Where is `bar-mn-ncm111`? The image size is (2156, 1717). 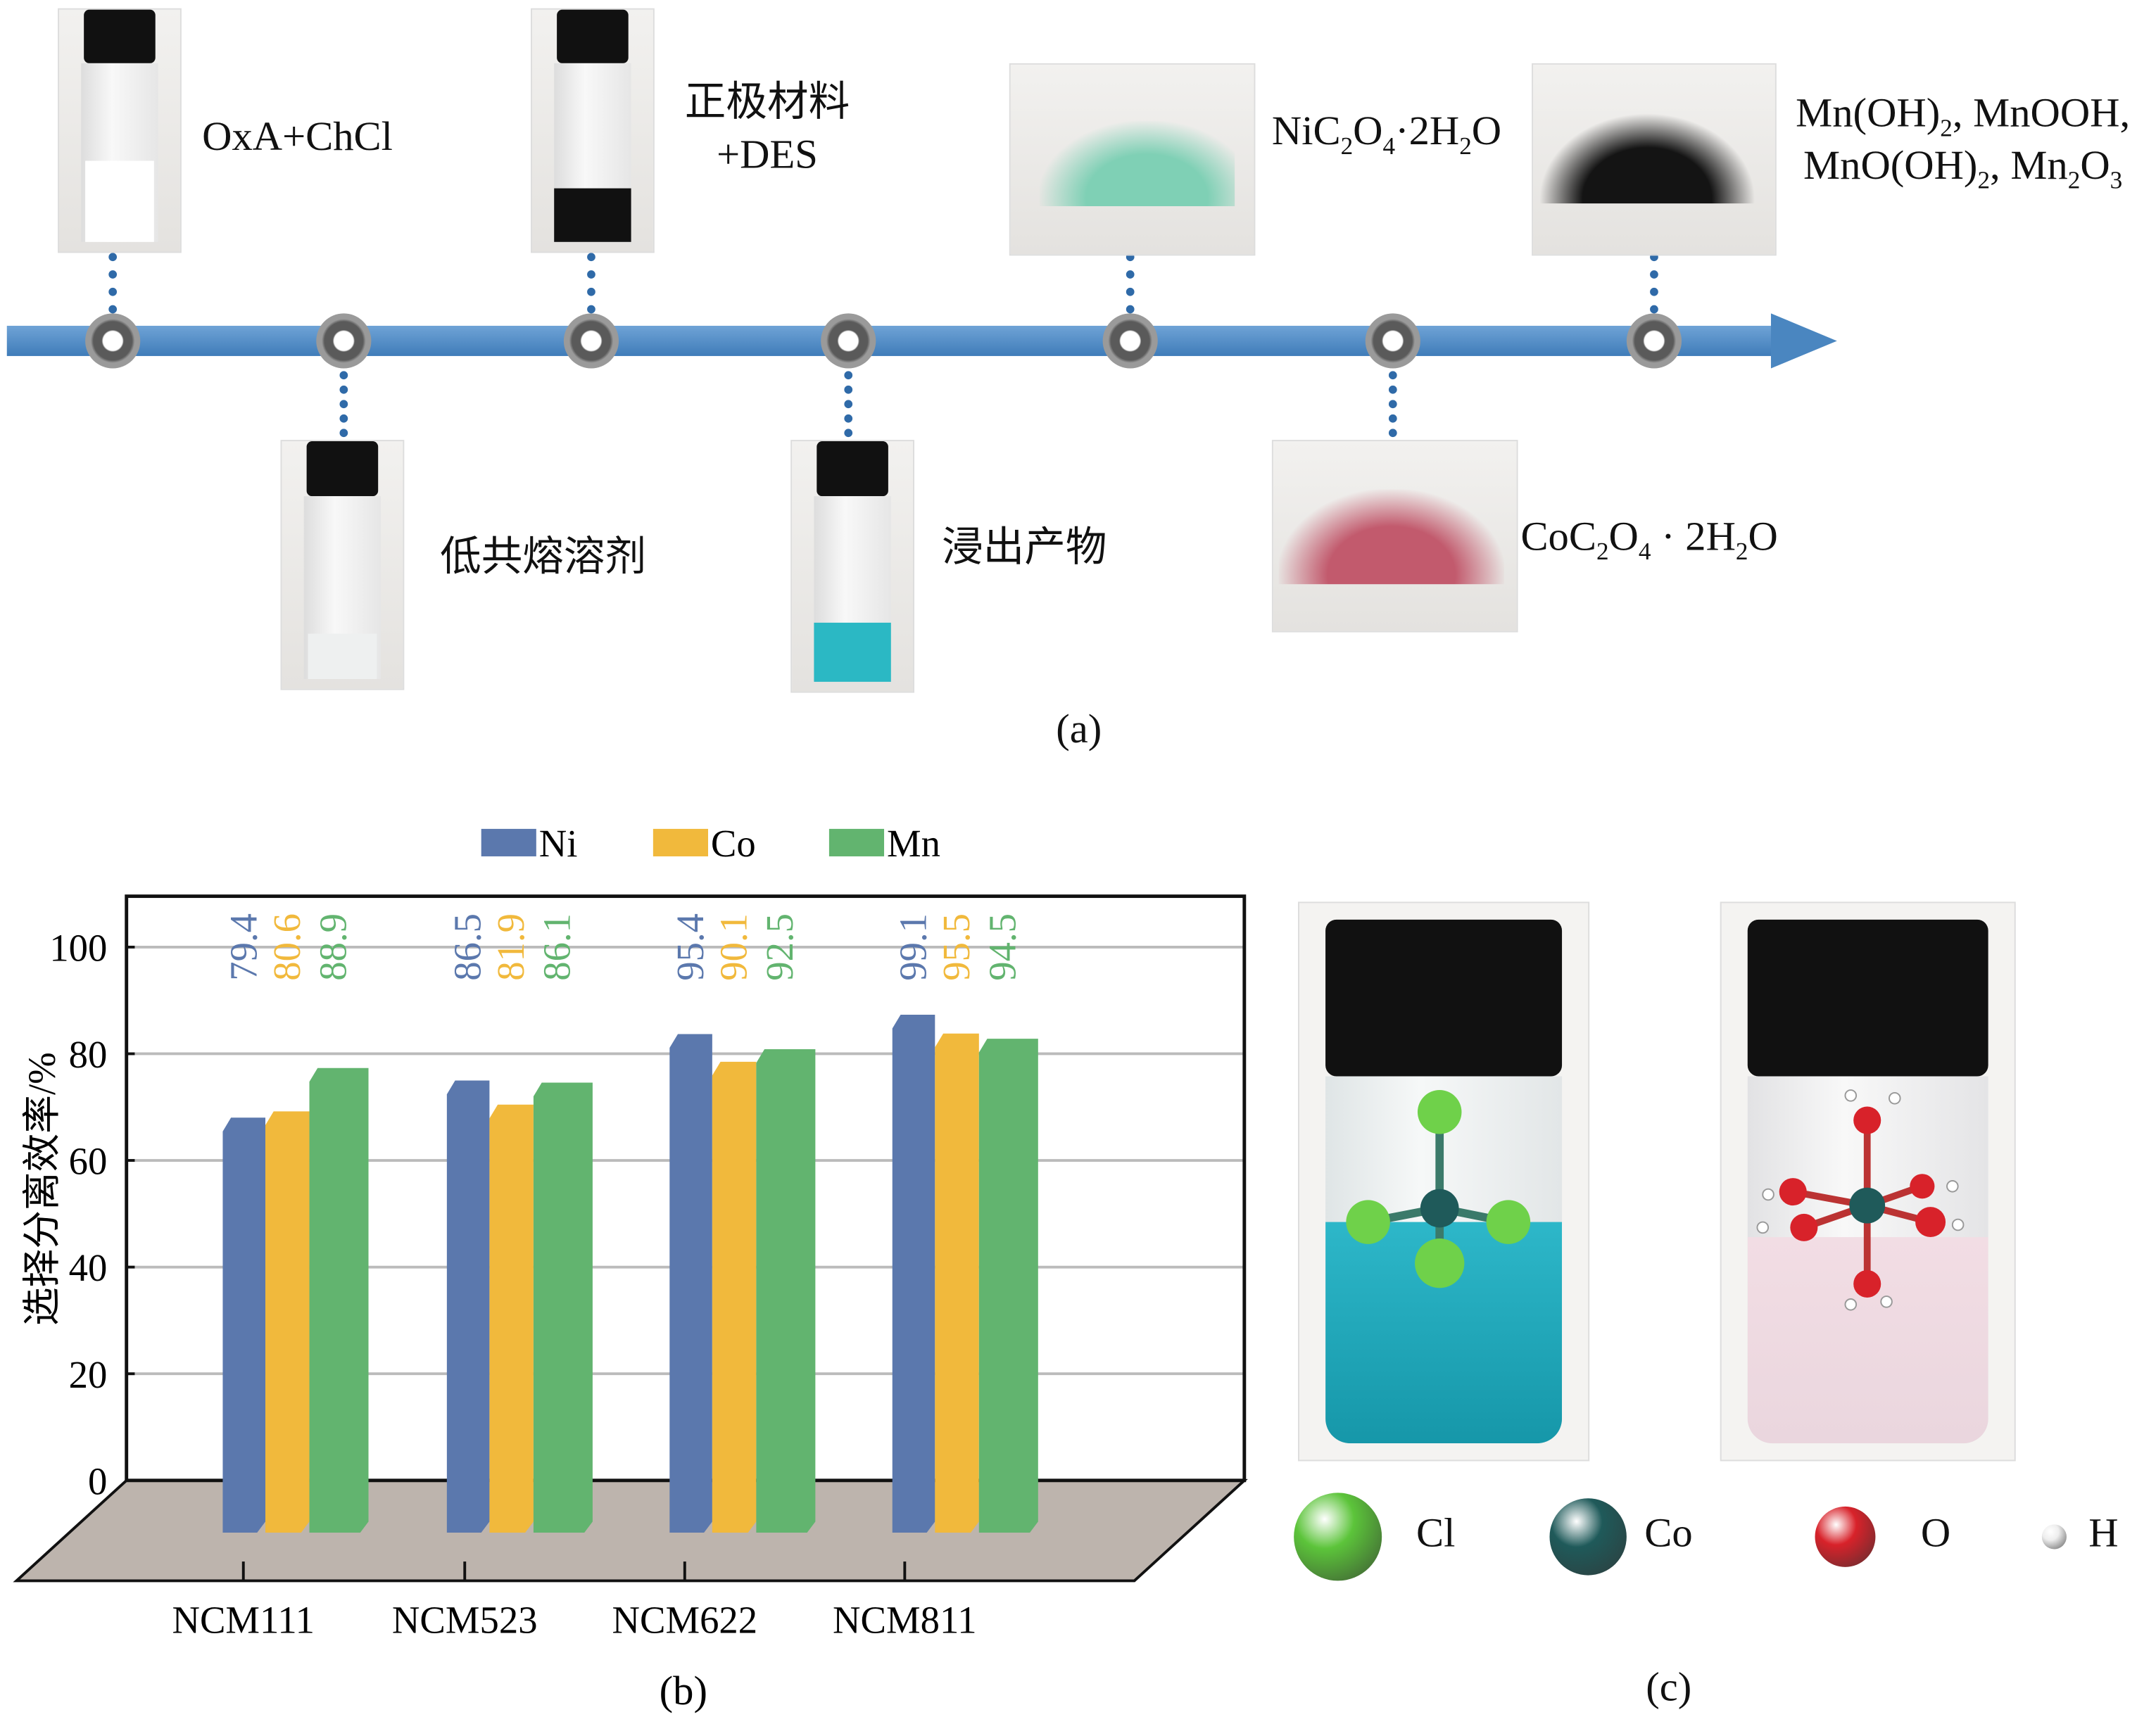 bar-mn-ncm111 is located at coordinates (339, 1300).